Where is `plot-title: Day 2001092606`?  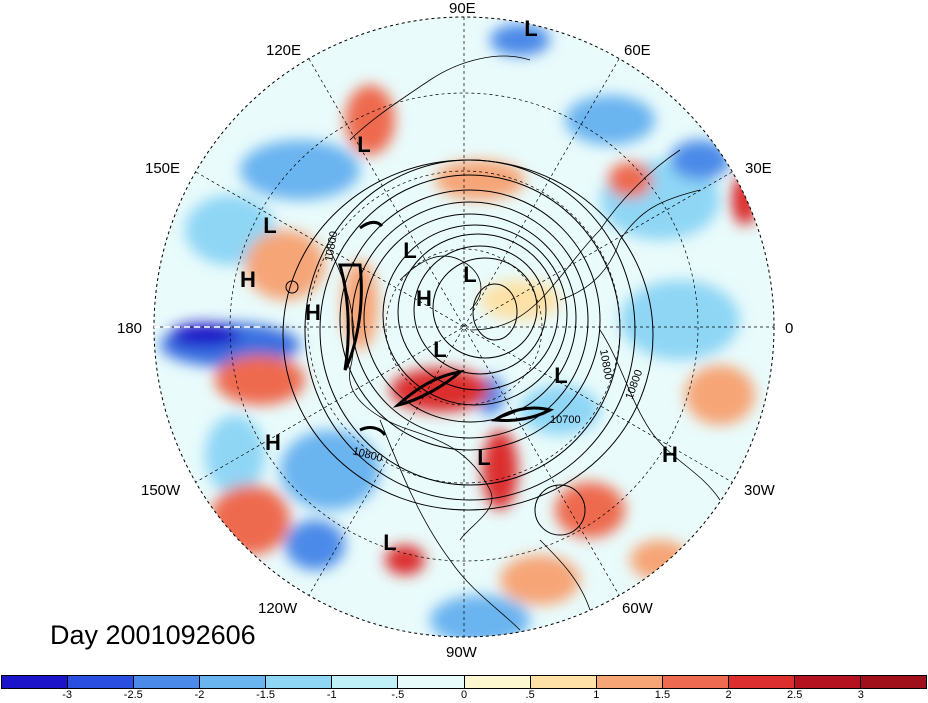 plot-title: Day 2001092606 is located at coordinates (153, 635).